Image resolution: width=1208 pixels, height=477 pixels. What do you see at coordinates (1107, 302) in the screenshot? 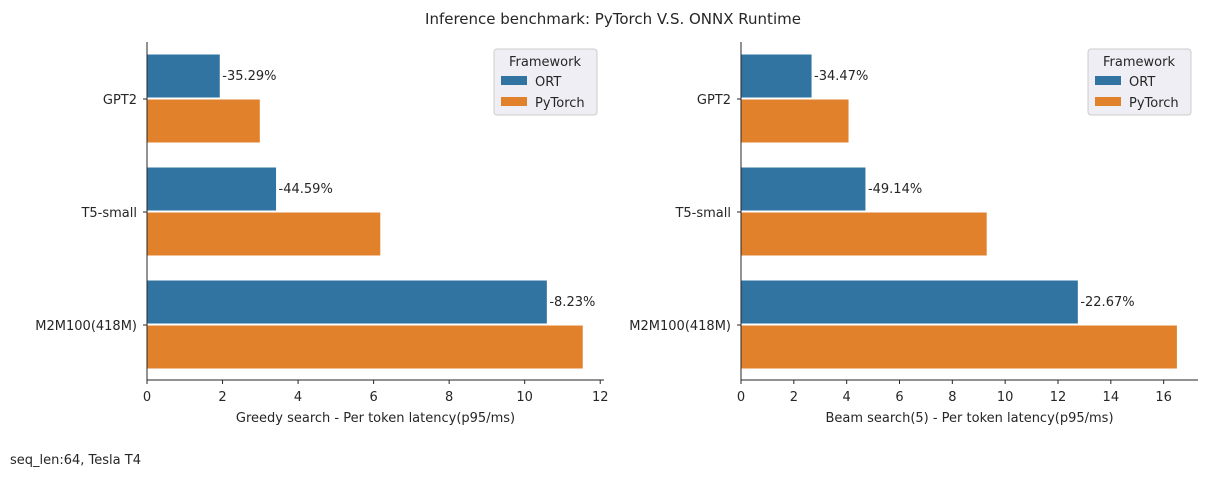
I see `data-label: -22.67%` at bounding box center [1107, 302].